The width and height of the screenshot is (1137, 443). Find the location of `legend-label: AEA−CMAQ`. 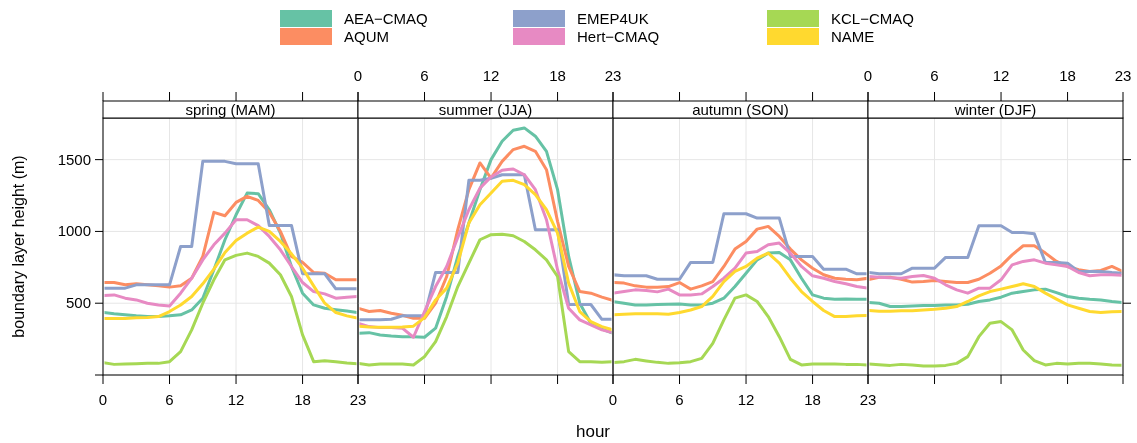

legend-label: AEA−CMAQ is located at coordinates (386, 18).